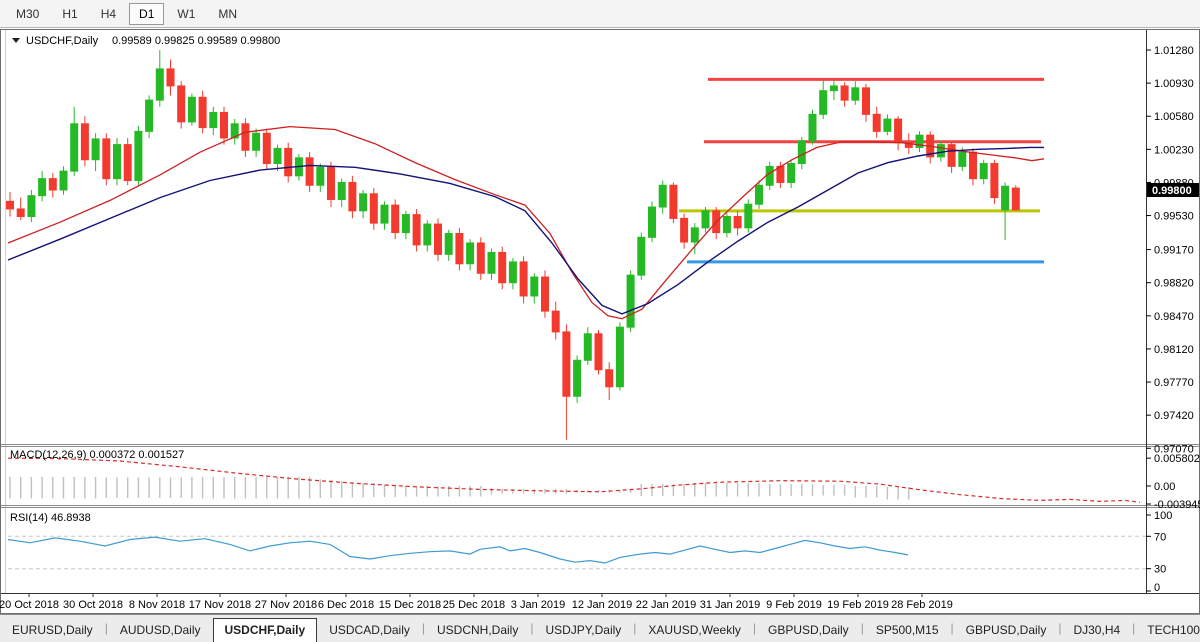  I want to click on date-tick-label: 27 Nov 2018, so click(286, 605).